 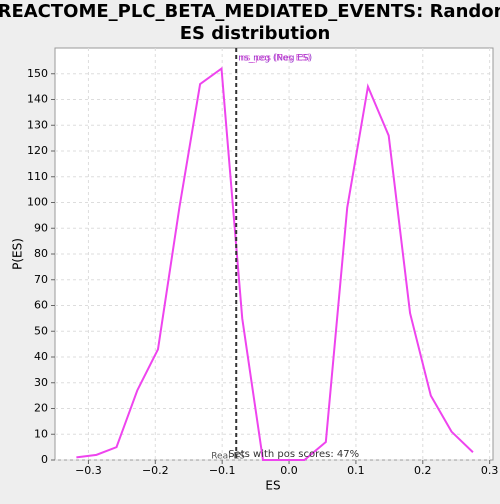 What do you see at coordinates (155, 470) in the screenshot?
I see `x-tick-label: −0.2` at bounding box center [155, 470].